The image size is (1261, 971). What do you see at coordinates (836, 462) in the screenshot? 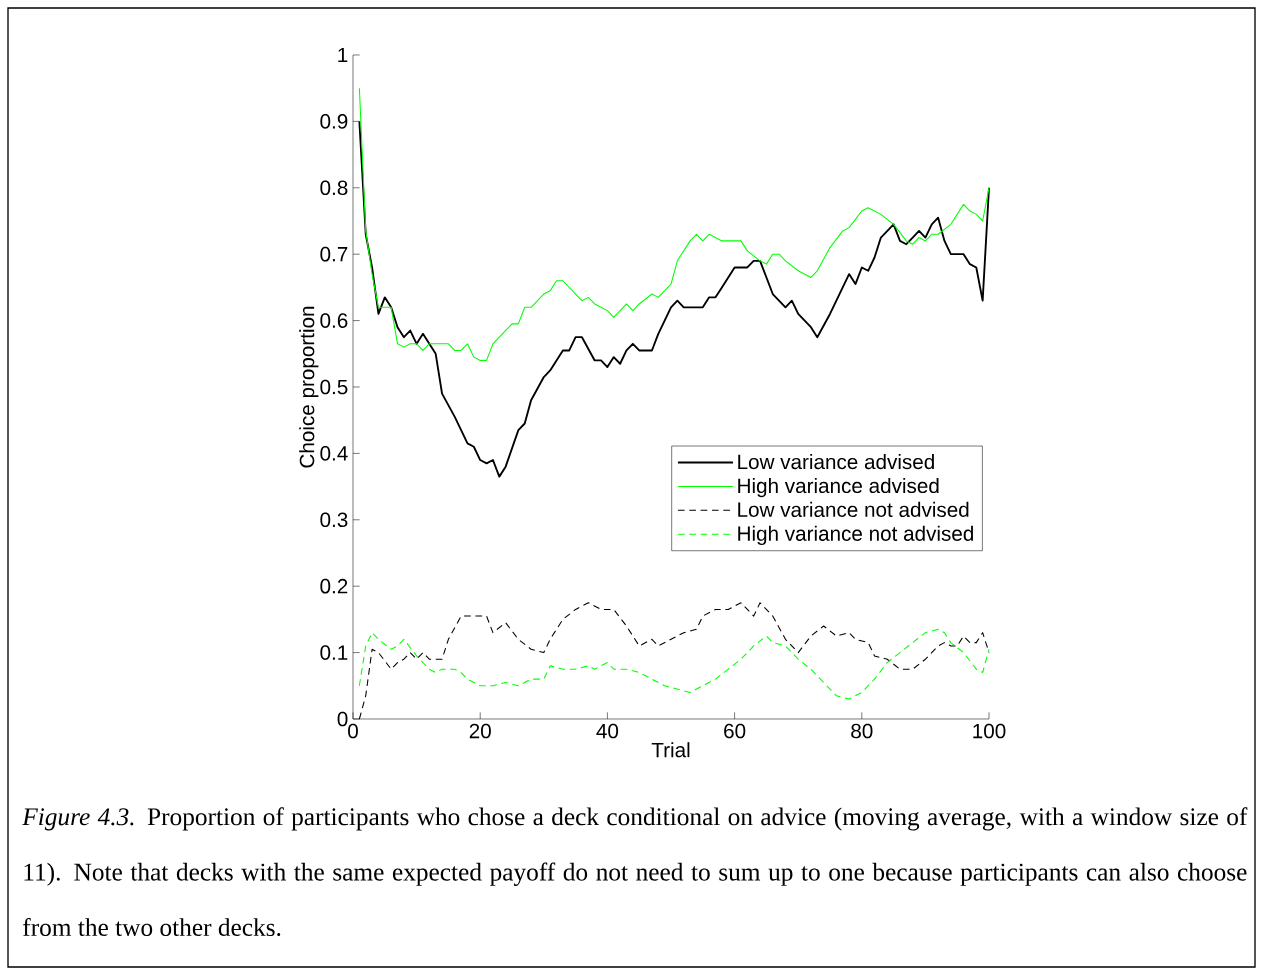
I see `legend-label: Low variance advised` at bounding box center [836, 462].